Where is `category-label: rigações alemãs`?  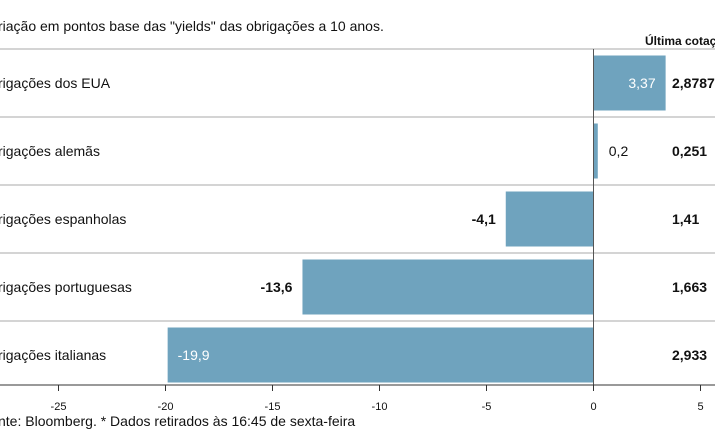
category-label: rigações alemãs is located at coordinates (50, 151).